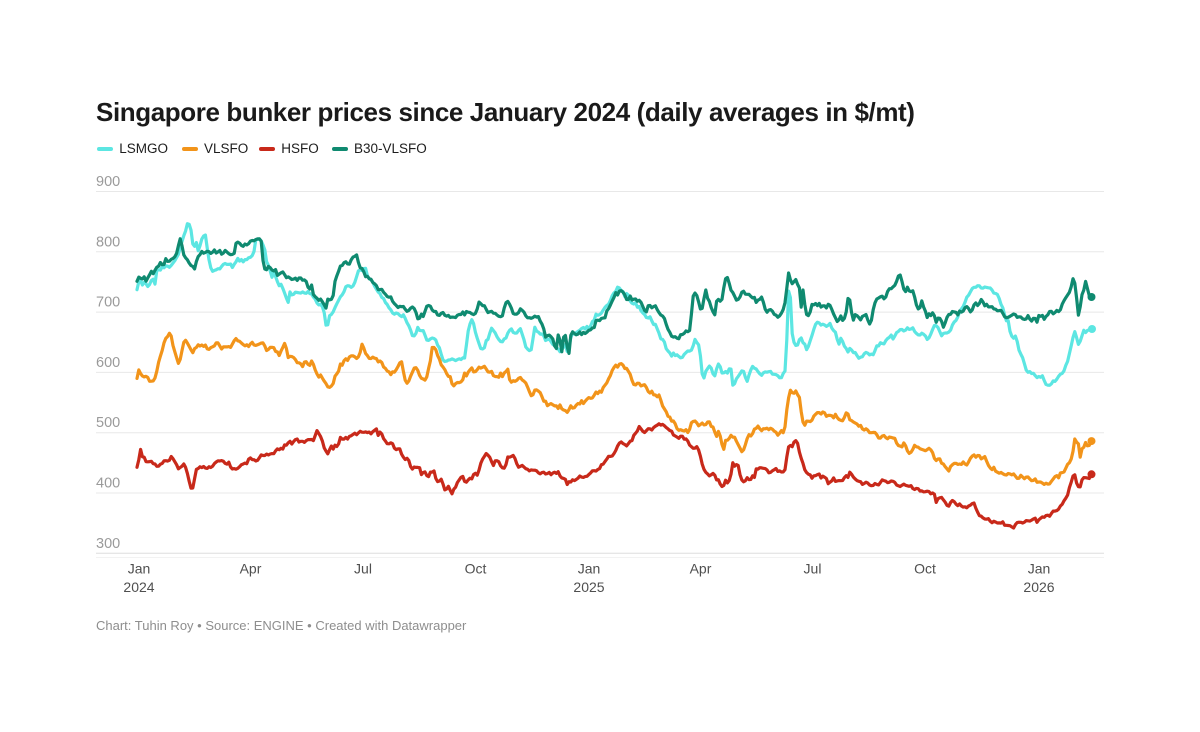  Describe the element at coordinates (108, 303) in the screenshot. I see `svg-text: 700` at that location.